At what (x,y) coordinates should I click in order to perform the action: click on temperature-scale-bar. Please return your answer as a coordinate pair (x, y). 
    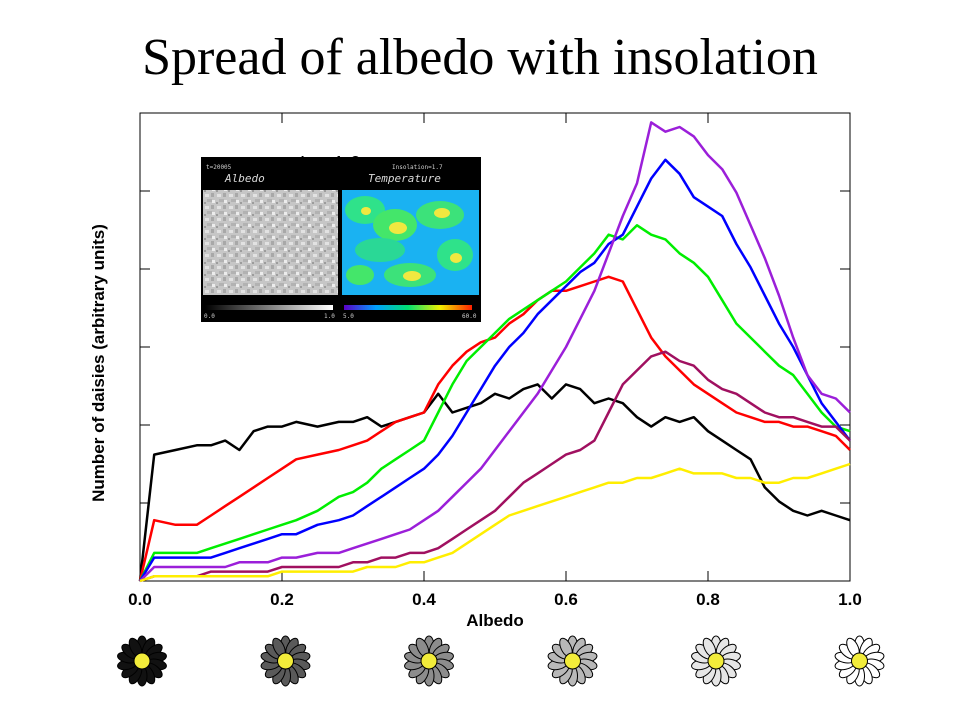
    Looking at the image, I should click on (408, 307).